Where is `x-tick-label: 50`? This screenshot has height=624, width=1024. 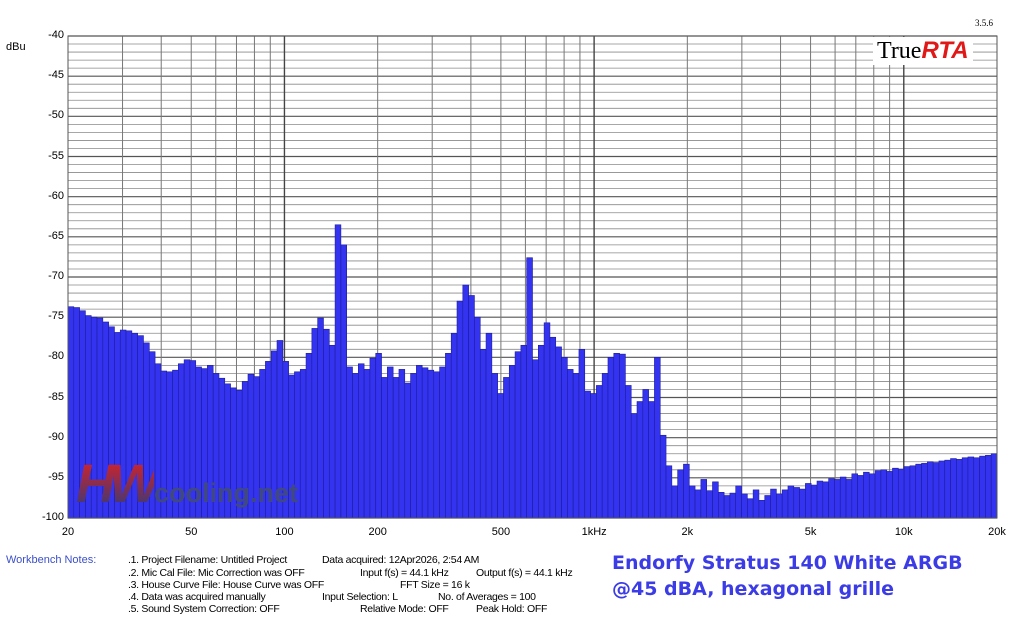
x-tick-label: 50 is located at coordinates (191, 532).